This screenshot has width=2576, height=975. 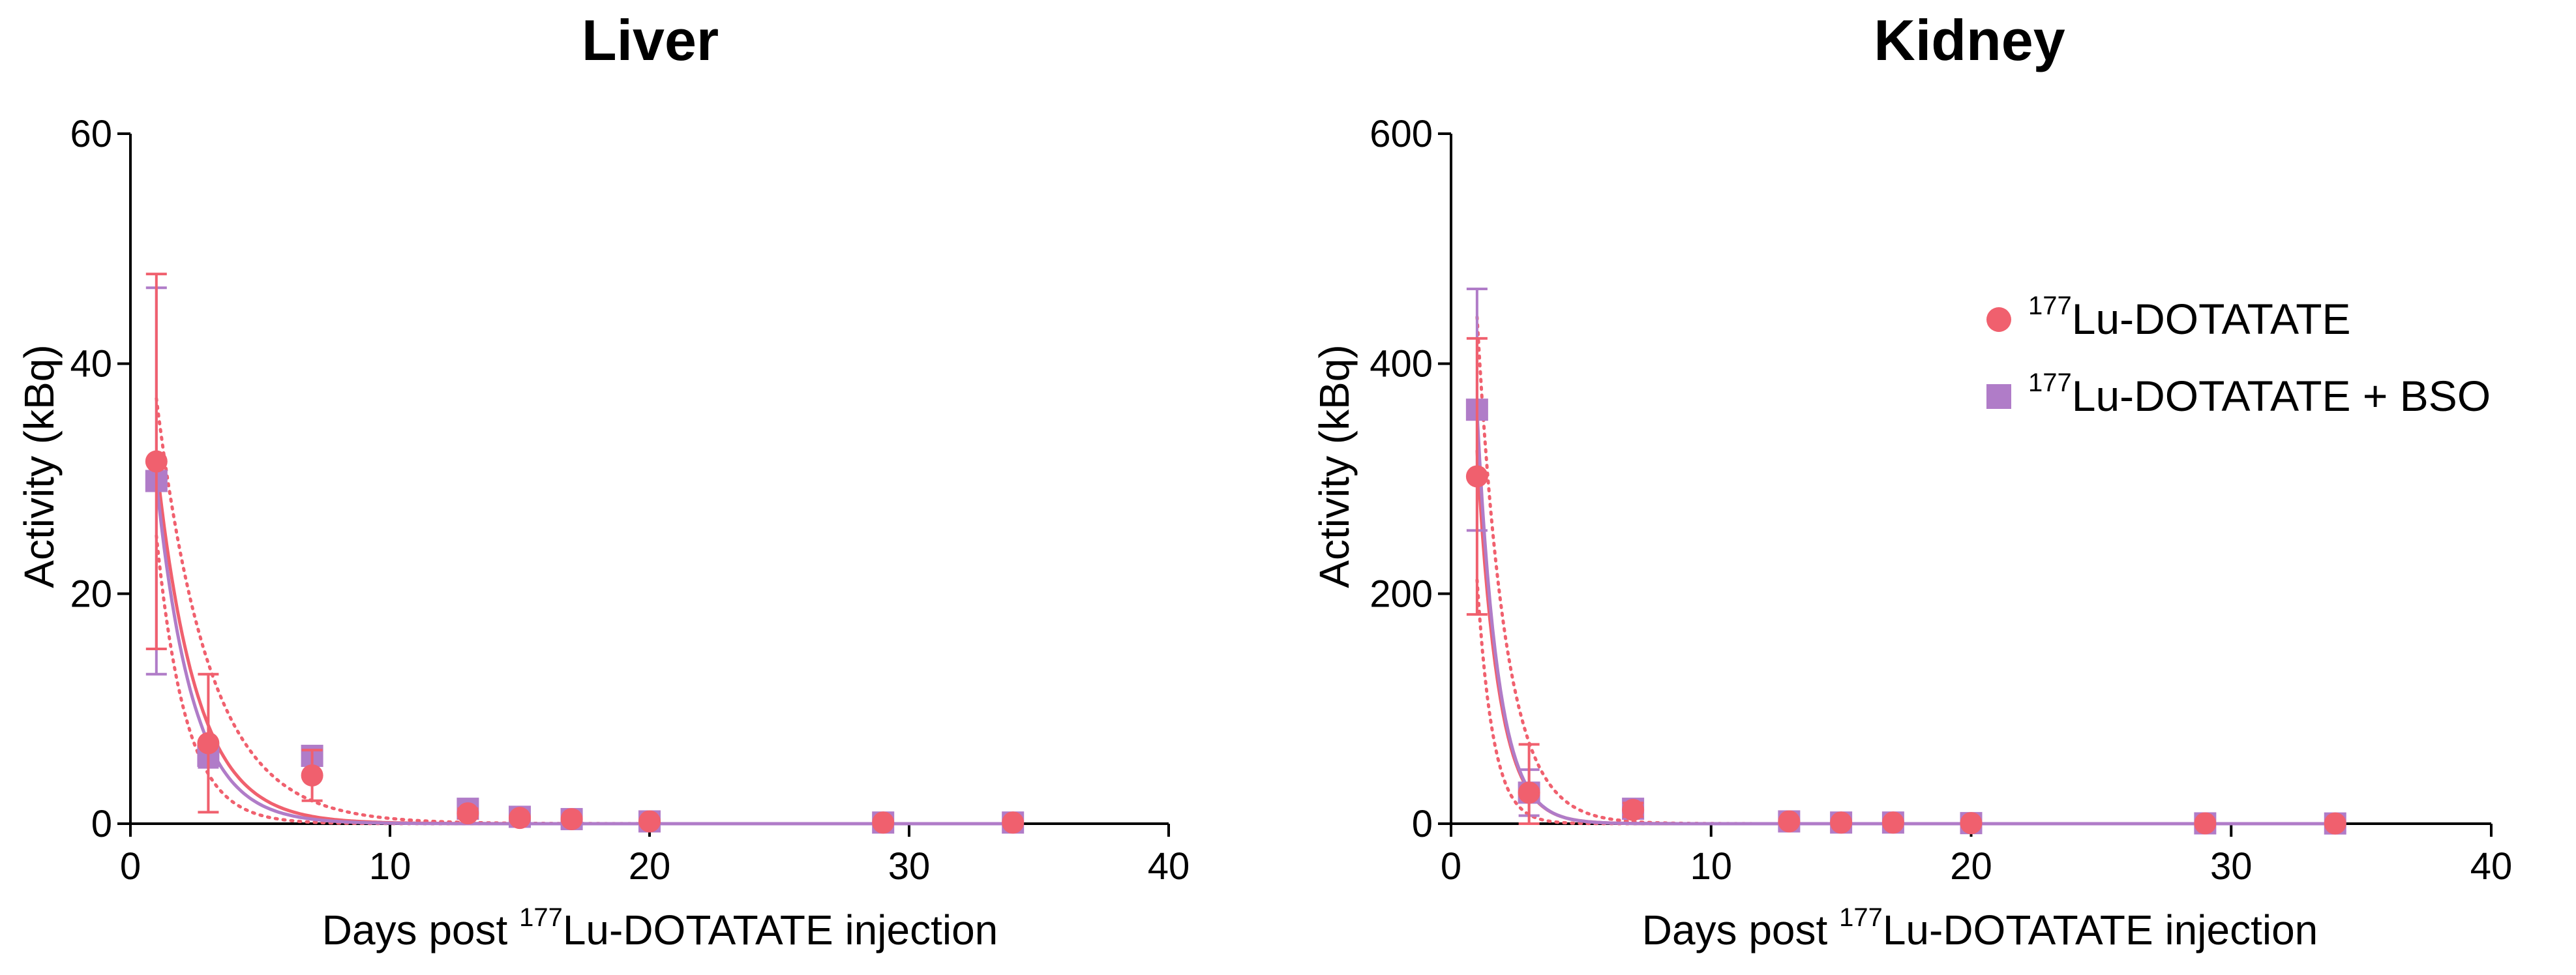 What do you see at coordinates (1711, 867) in the screenshot?
I see `kidney-x-tick-label: 10` at bounding box center [1711, 867].